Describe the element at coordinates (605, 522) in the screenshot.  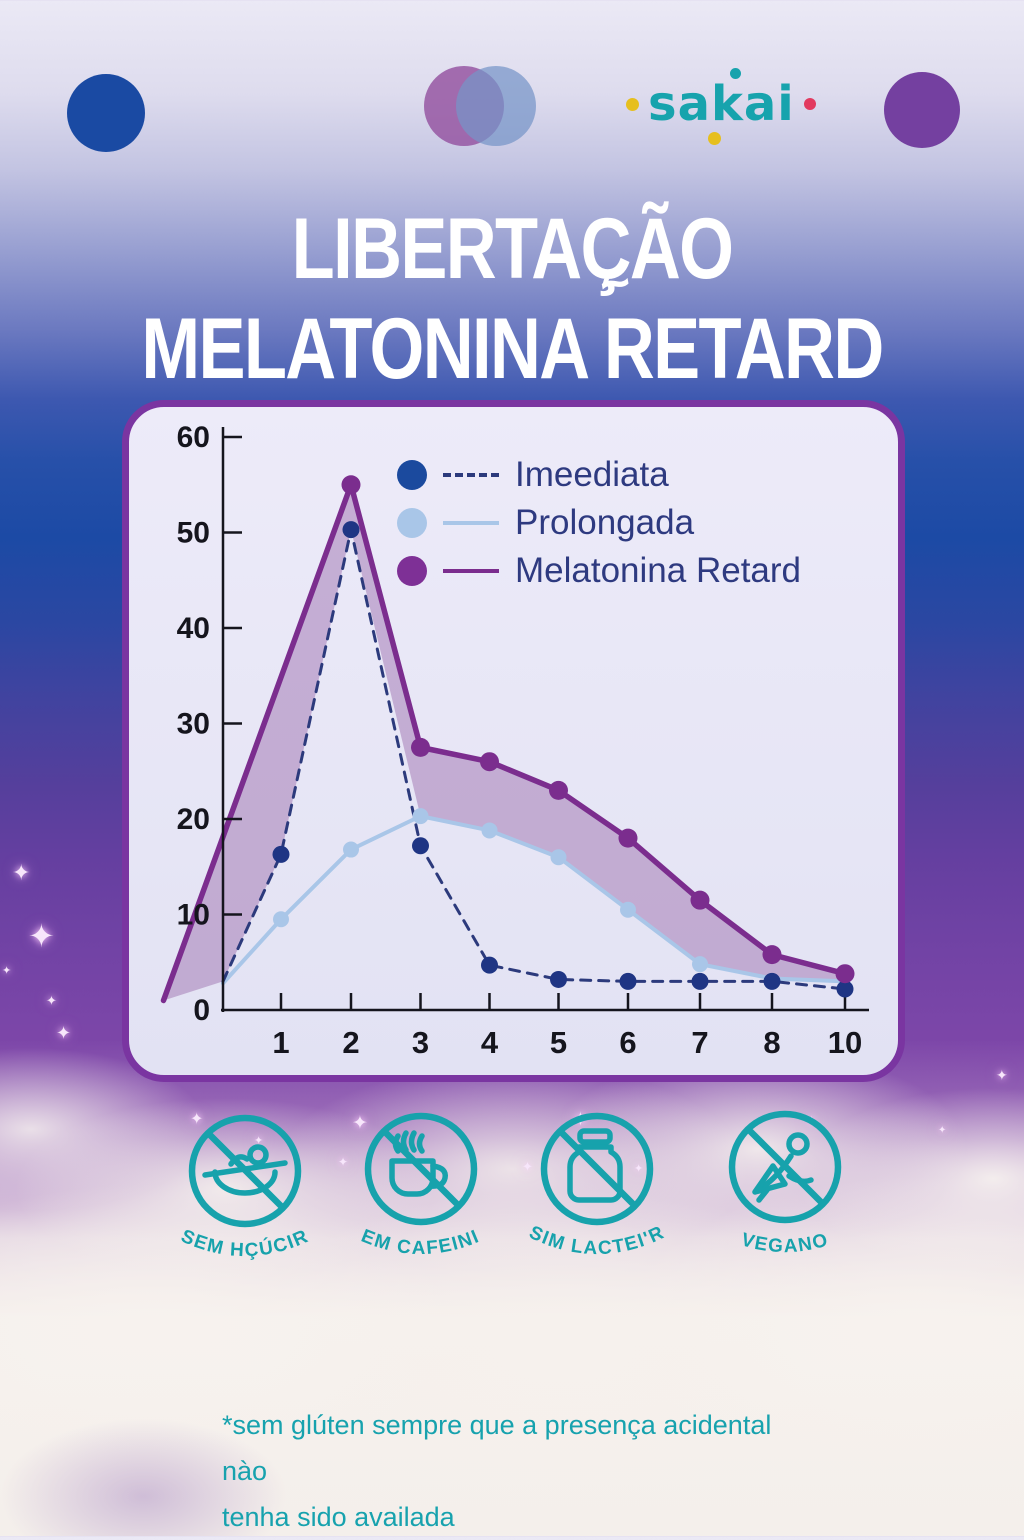
I see `legend-label: Prolongada` at that location.